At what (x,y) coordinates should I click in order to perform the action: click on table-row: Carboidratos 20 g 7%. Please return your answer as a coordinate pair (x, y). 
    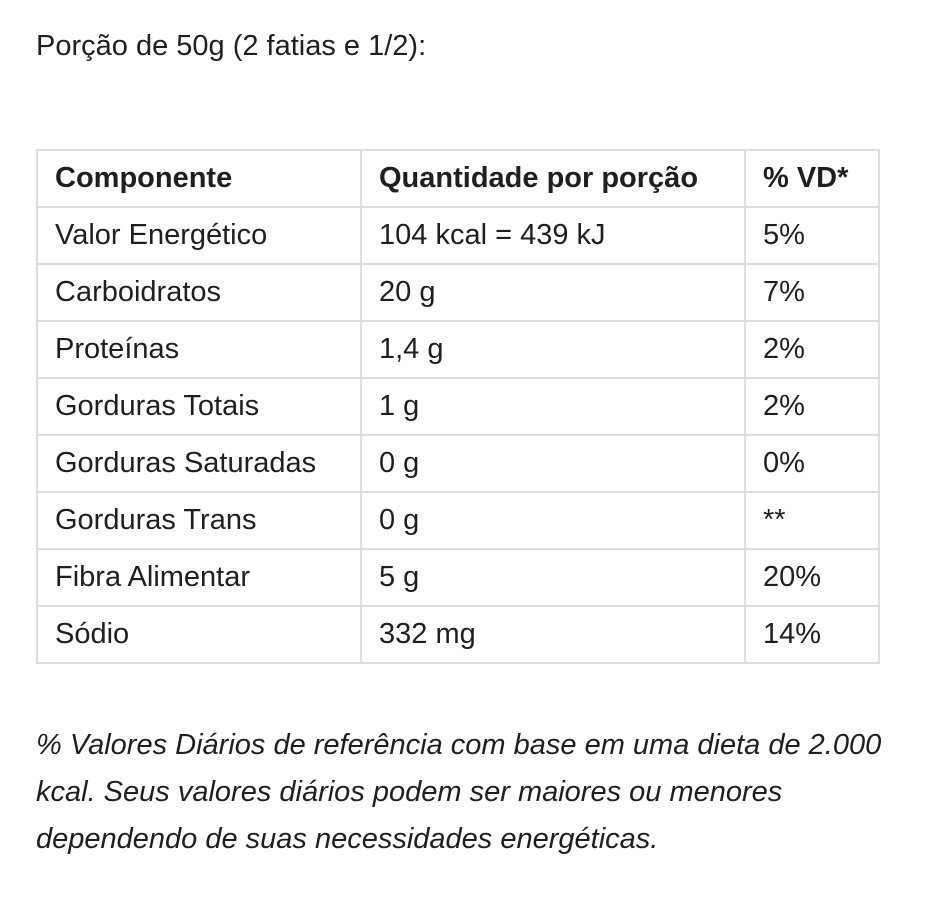
    Looking at the image, I should click on (458, 292).